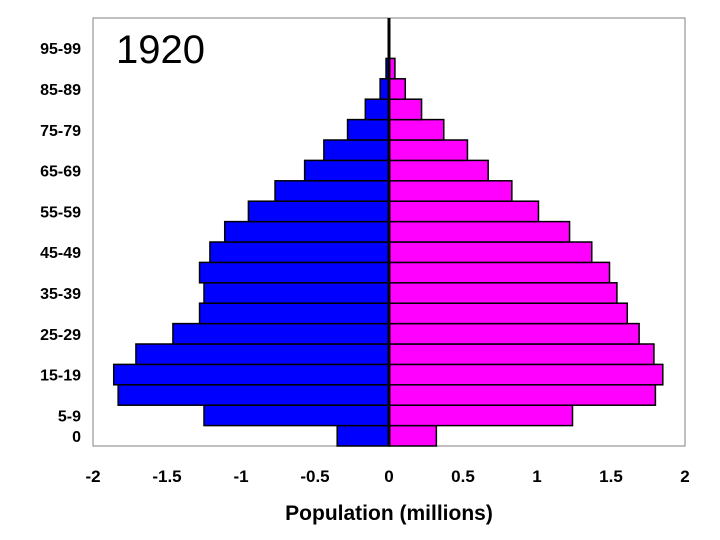 This screenshot has height=540, width=720. What do you see at coordinates (684, 476) in the screenshot?
I see `x-tick-label-2: 2` at bounding box center [684, 476].